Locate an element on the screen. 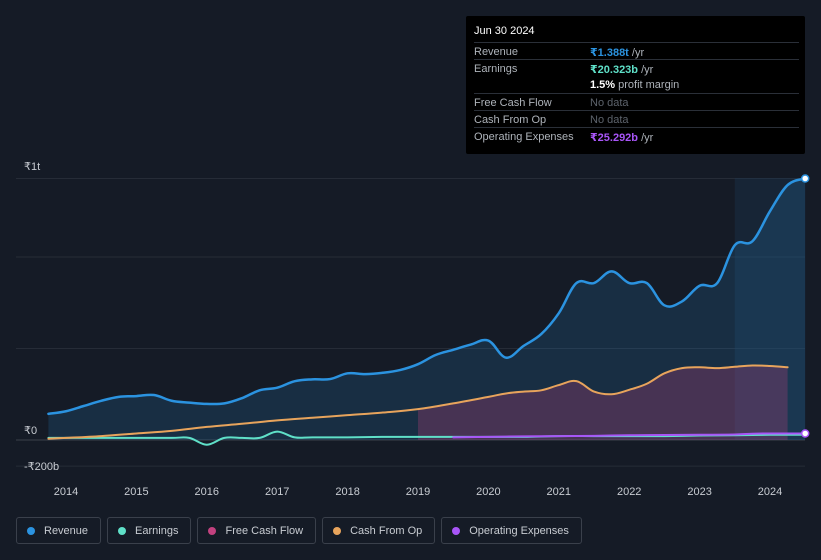 This screenshot has height=560, width=821. legend-label: Revenue is located at coordinates (66, 530).